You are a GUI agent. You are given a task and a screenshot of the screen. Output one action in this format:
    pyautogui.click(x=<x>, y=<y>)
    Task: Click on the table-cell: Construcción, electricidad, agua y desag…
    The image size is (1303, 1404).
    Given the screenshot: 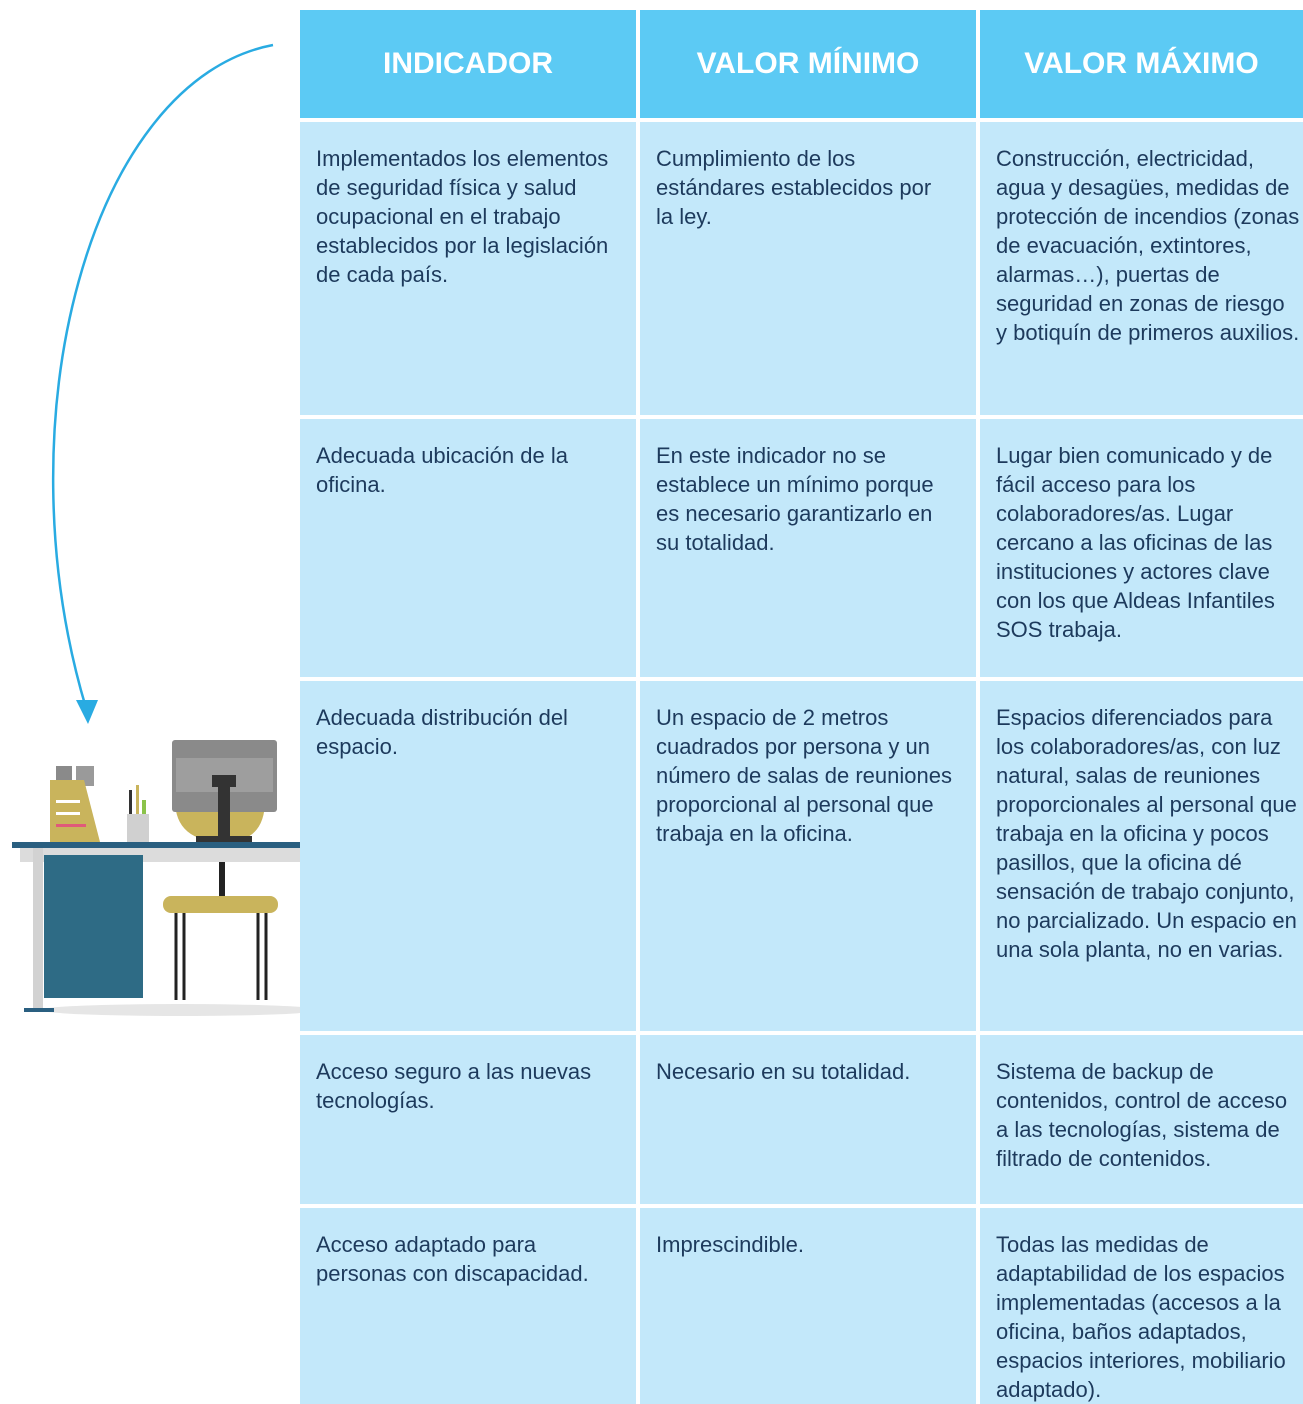 What is the action you would take?
    pyautogui.click(x=1141, y=268)
    